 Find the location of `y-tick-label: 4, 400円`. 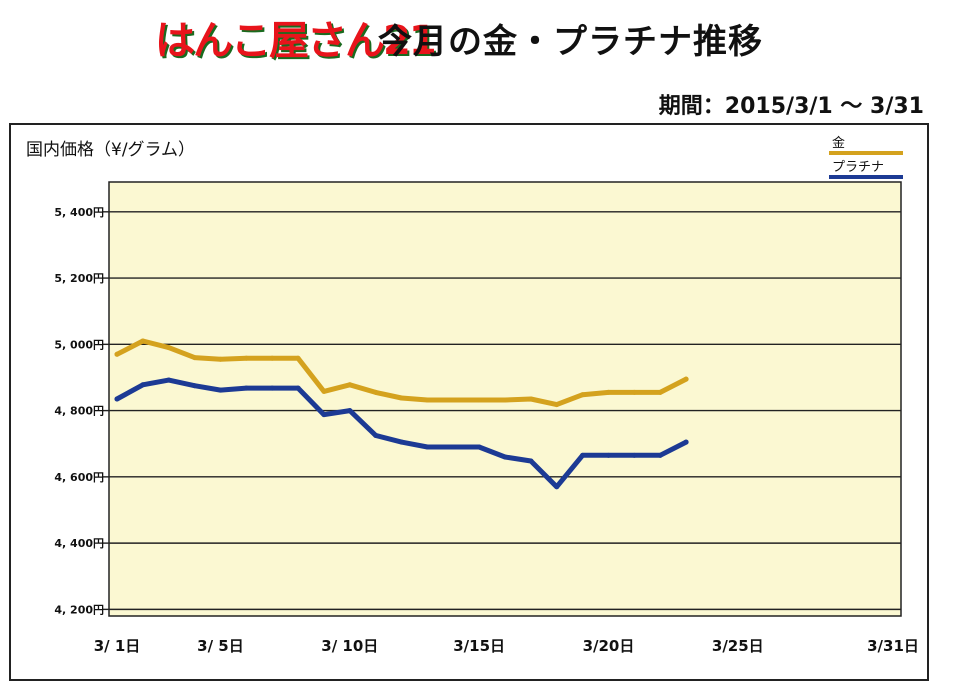

y-tick-label: 4, 400円 is located at coordinates (79, 543).